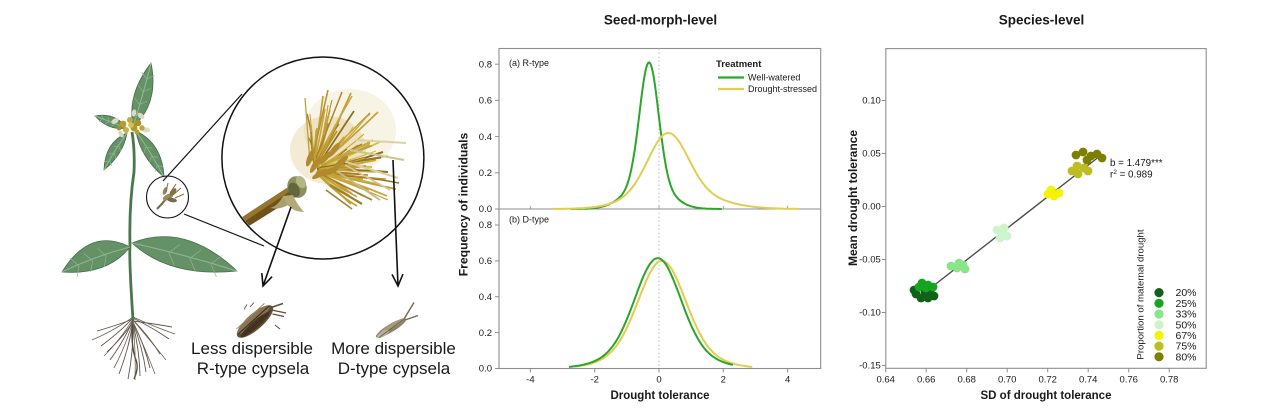  What do you see at coordinates (253, 368) in the screenshot?
I see `svg-text: R-type cypsela` at bounding box center [253, 368].